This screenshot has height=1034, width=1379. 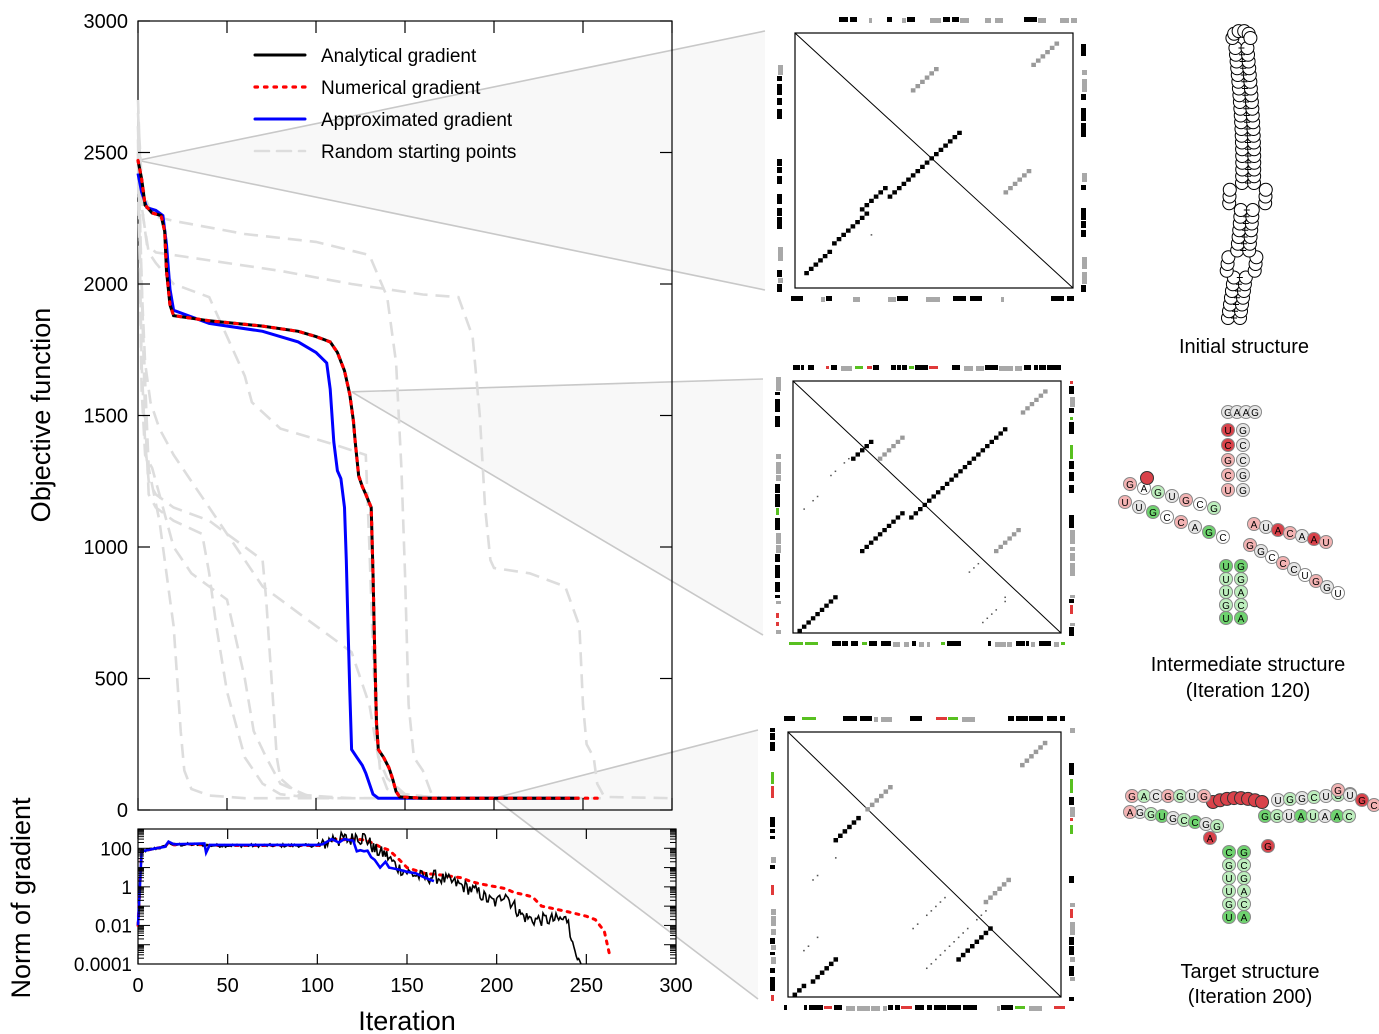 I want to click on target-left-arm-nt-letter: U, so click(x=1191, y=797).